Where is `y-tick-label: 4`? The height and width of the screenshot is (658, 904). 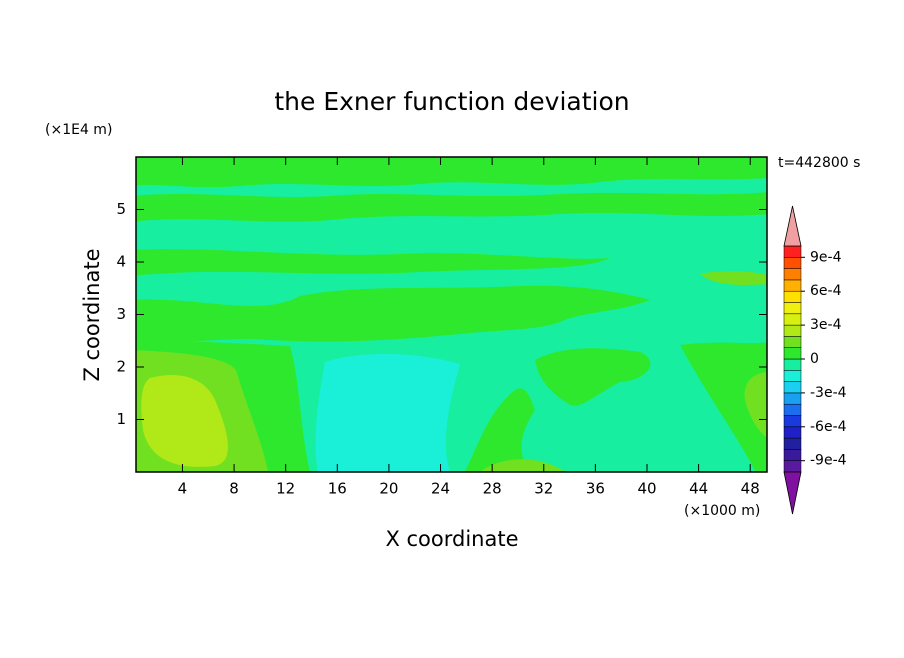
y-tick-label: 4 is located at coordinates (121, 262).